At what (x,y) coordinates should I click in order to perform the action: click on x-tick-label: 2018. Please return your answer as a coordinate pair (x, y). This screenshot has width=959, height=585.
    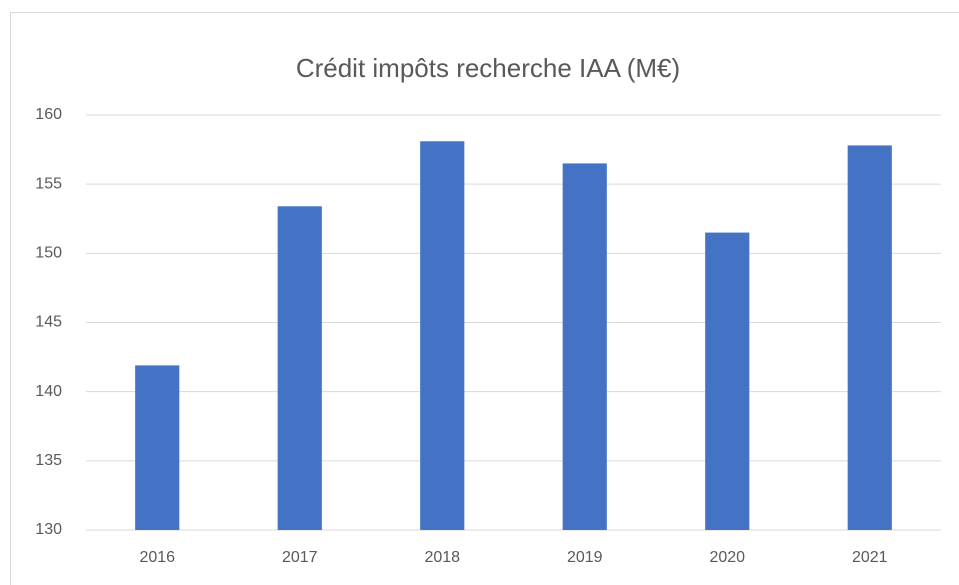
    Looking at the image, I should click on (442, 557).